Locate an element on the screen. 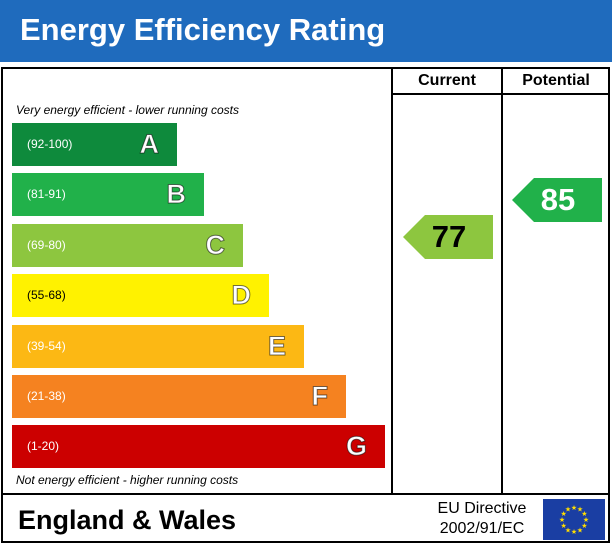 The width and height of the screenshot is (612, 546). potential-rating-value: 85 is located at coordinates (558, 199).